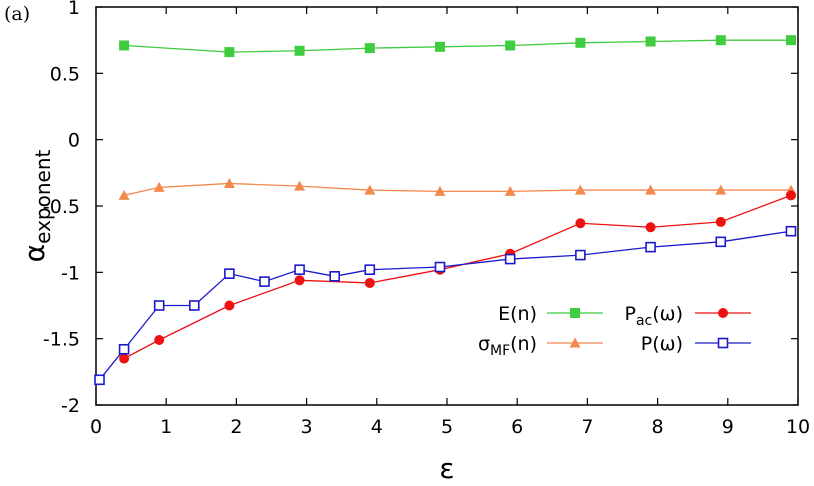 This screenshot has width=814, height=486. I want to click on x-tick-label: 9, so click(728, 427).